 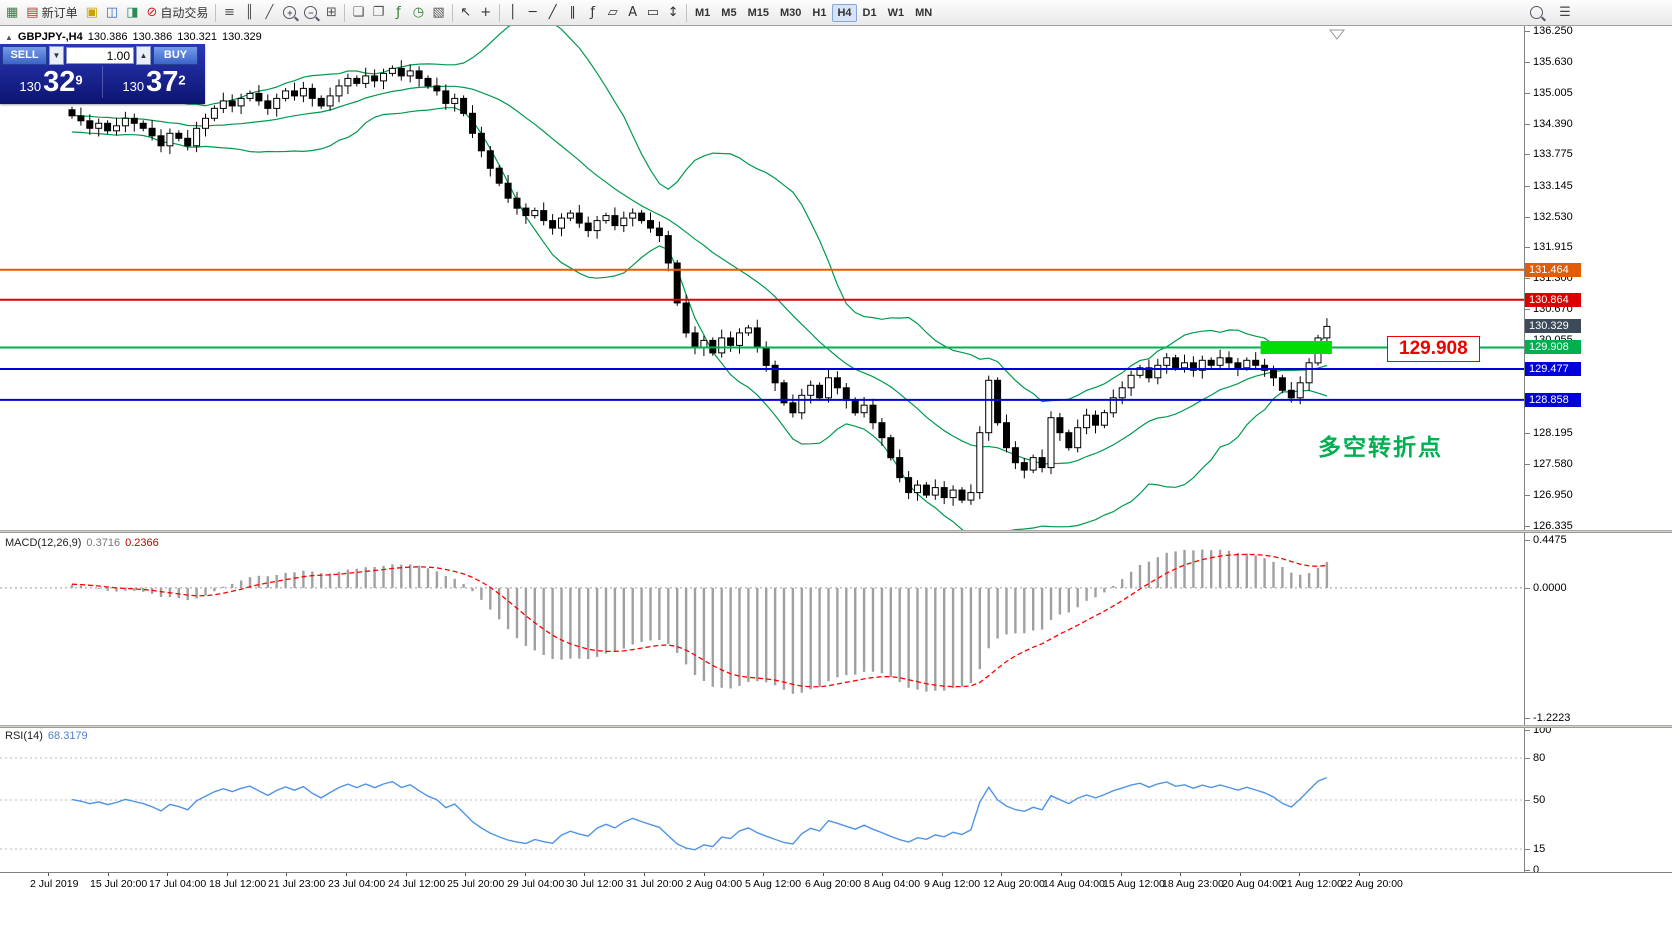 What do you see at coordinates (178, 13) in the screenshot?
I see `autotrade-button: ⊘ 自动交易` at bounding box center [178, 13].